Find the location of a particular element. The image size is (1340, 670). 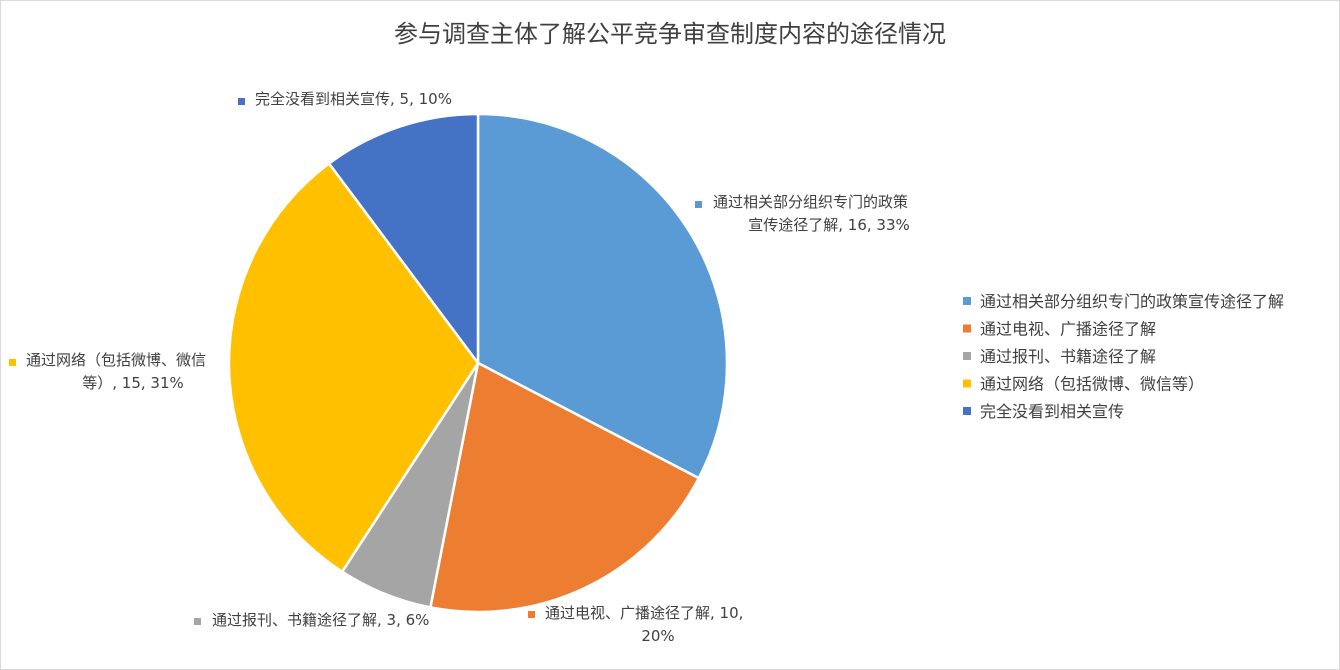

chart-title: 参与调查主体了解公平竞争审查制度内容的途径情况 is located at coordinates (670, 34).